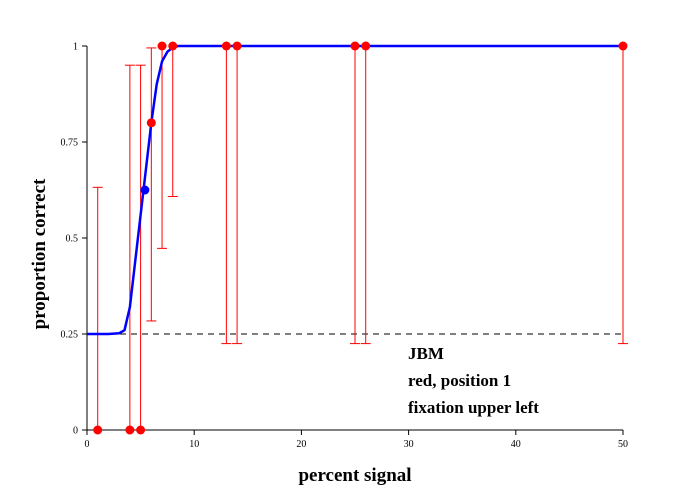 This screenshot has width=673, height=499. I want to click on annotation-condition: red, position 1, so click(459, 380).